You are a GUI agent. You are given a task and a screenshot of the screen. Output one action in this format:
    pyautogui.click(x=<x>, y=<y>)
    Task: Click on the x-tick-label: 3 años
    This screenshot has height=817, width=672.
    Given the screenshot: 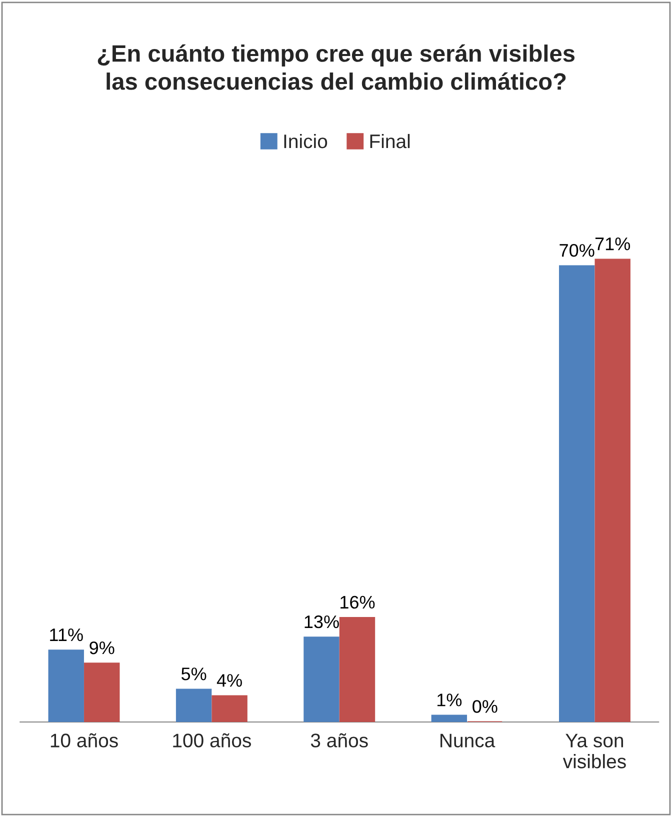 What is the action you would take?
    pyautogui.click(x=339, y=740)
    